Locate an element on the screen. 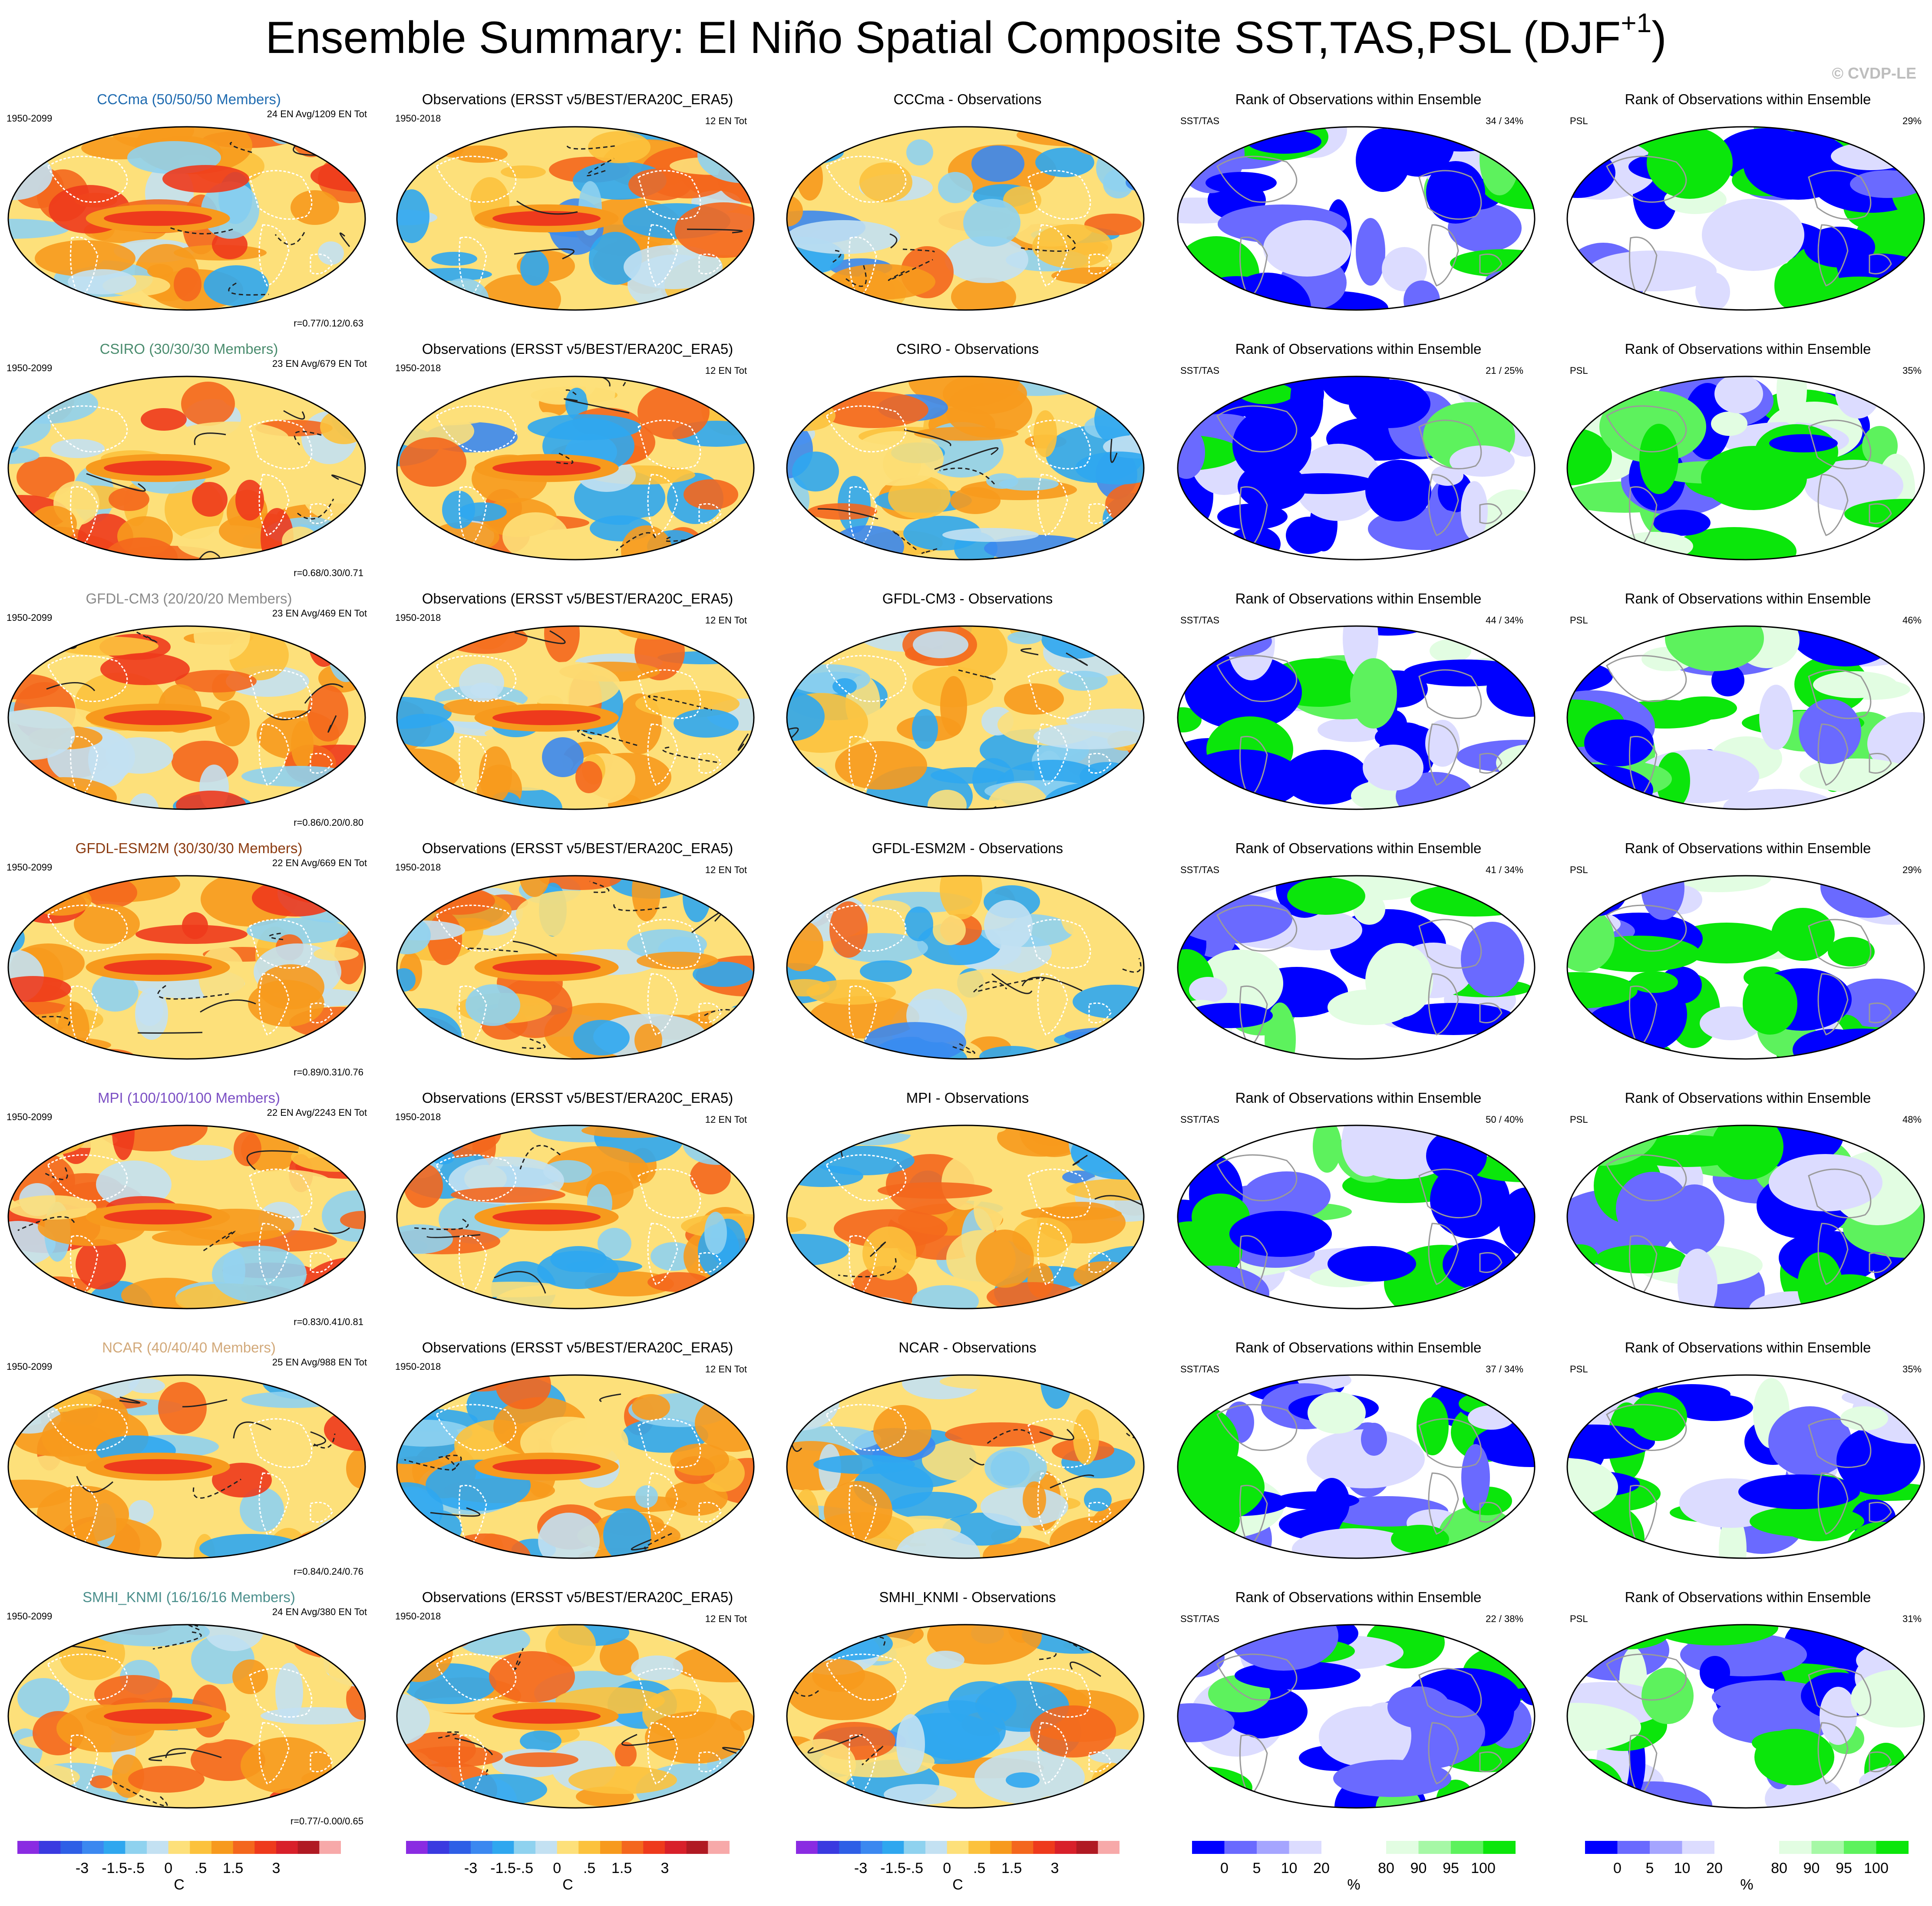 This screenshot has width=1932, height=1906. rank-percent: 31% is located at coordinates (1912, 1618).